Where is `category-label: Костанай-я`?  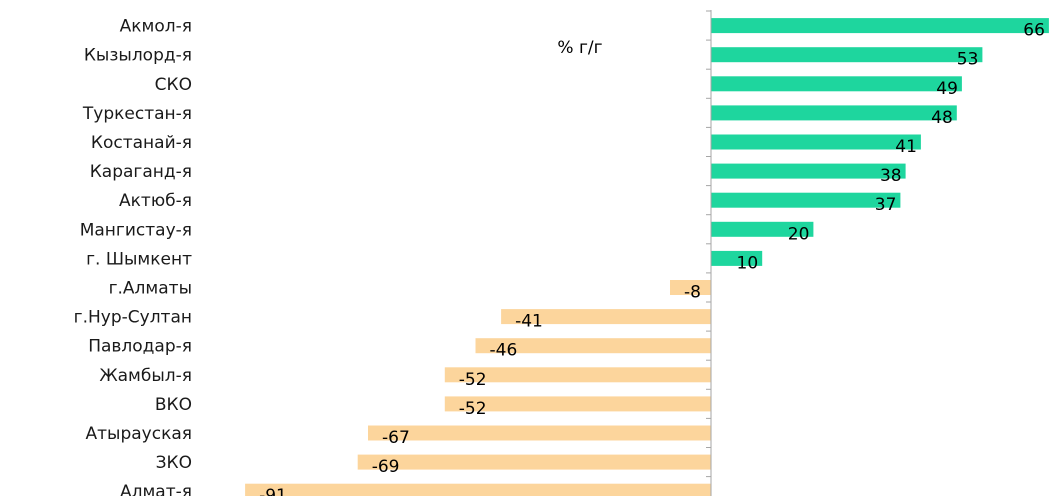
category-label: Костанай-я is located at coordinates (141, 143).